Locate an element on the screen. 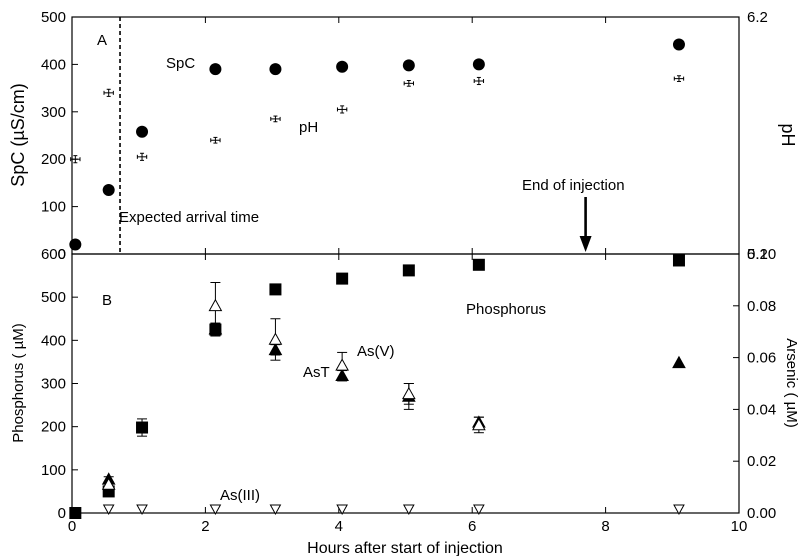 This screenshot has height=556, width=807. asv-series-label: As(V) is located at coordinates (376, 351).